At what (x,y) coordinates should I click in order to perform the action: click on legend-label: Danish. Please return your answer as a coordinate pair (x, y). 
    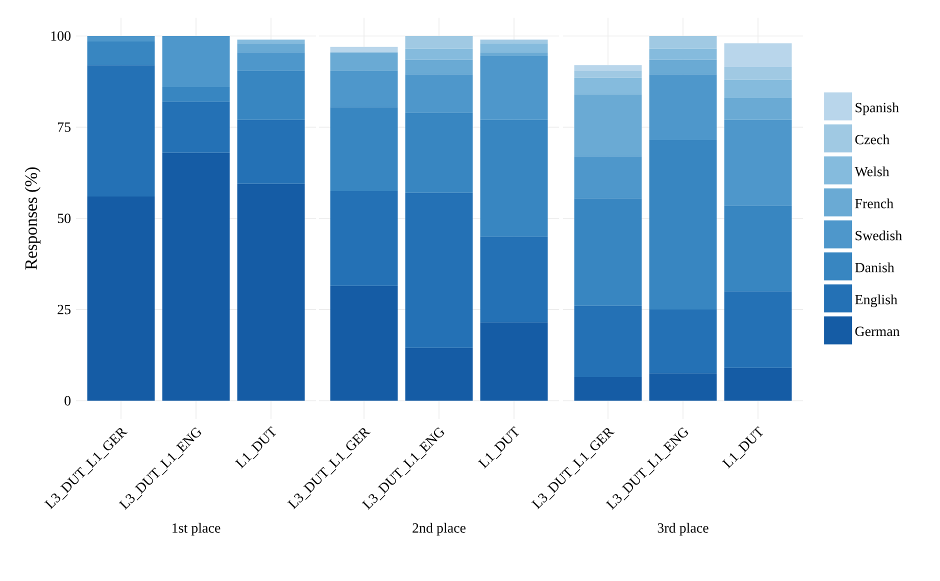
    Looking at the image, I should click on (874, 267).